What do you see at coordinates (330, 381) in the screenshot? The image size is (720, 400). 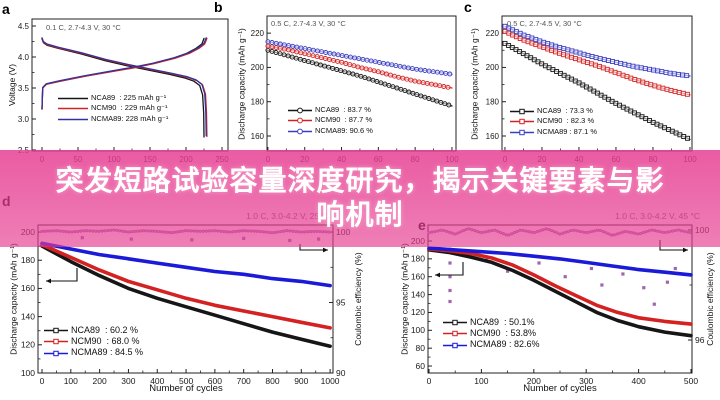 I see `x-tick-label: 1000` at bounding box center [330, 381].